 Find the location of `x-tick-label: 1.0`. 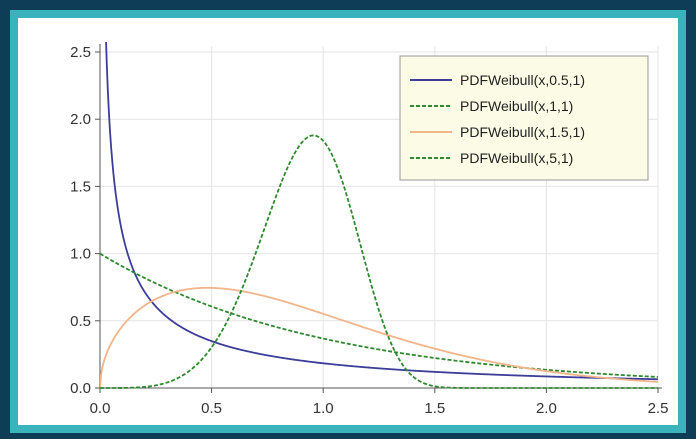

x-tick-label: 1.0 is located at coordinates (323, 408).